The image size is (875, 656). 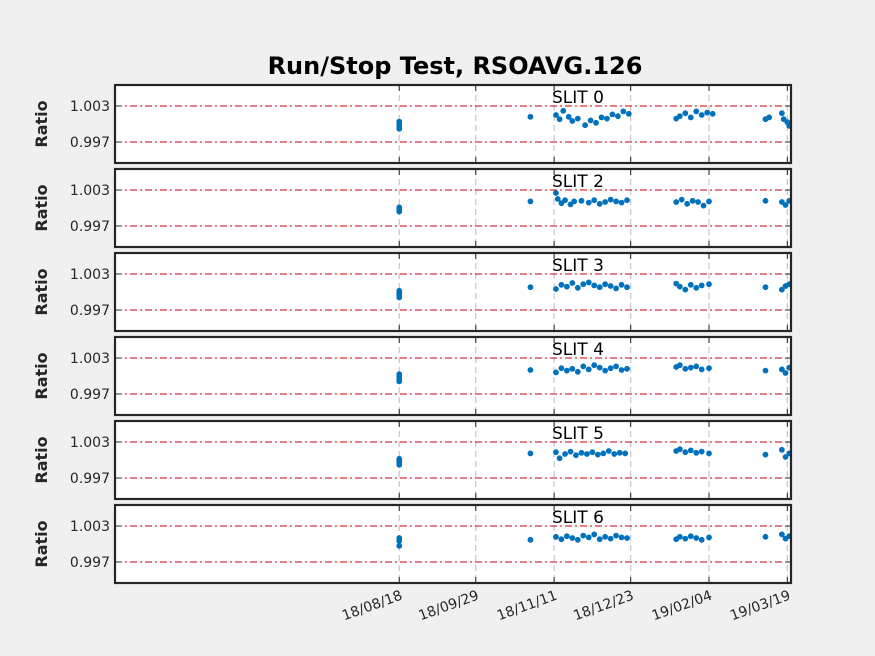 I want to click on panel-title: SLIT 6, so click(x=578, y=518).